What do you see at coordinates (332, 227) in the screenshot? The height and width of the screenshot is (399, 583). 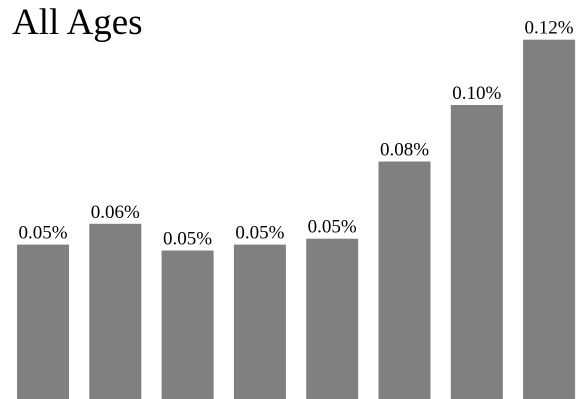 I see `data-label-5: 0.05%` at bounding box center [332, 227].